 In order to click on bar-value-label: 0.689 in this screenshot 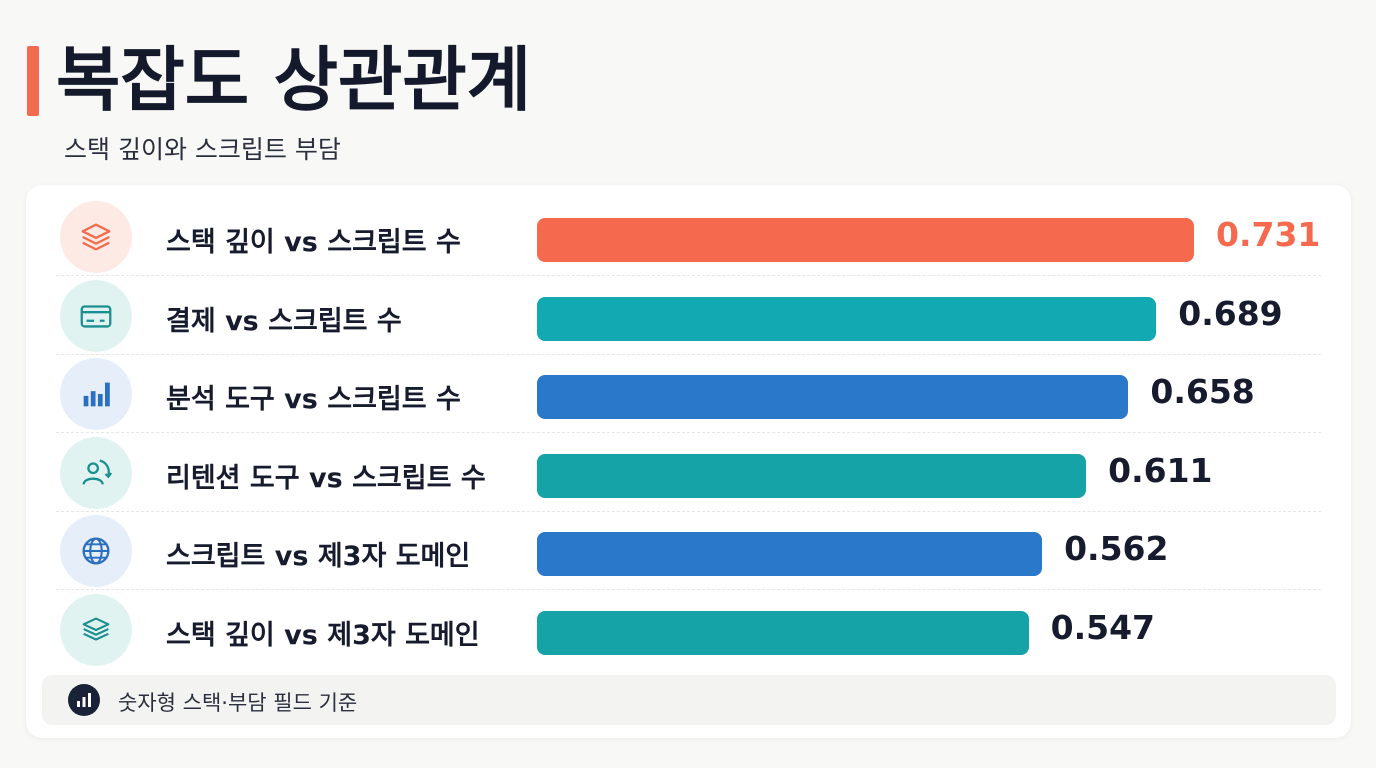, I will do `click(1230, 313)`.